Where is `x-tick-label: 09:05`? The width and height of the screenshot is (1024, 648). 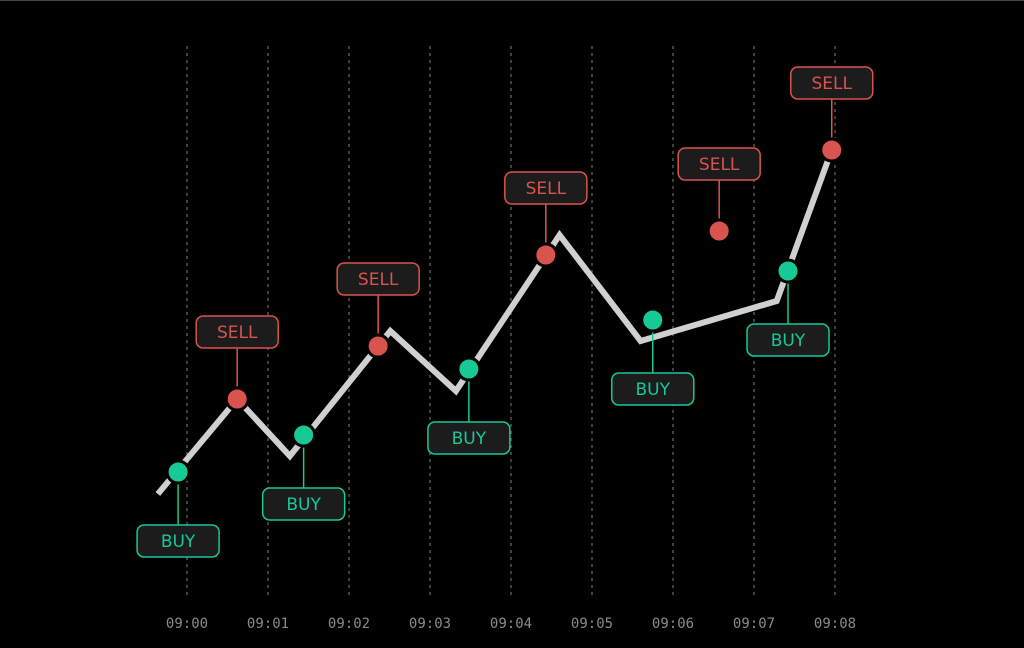
x-tick-label: 09:05 is located at coordinates (592, 624).